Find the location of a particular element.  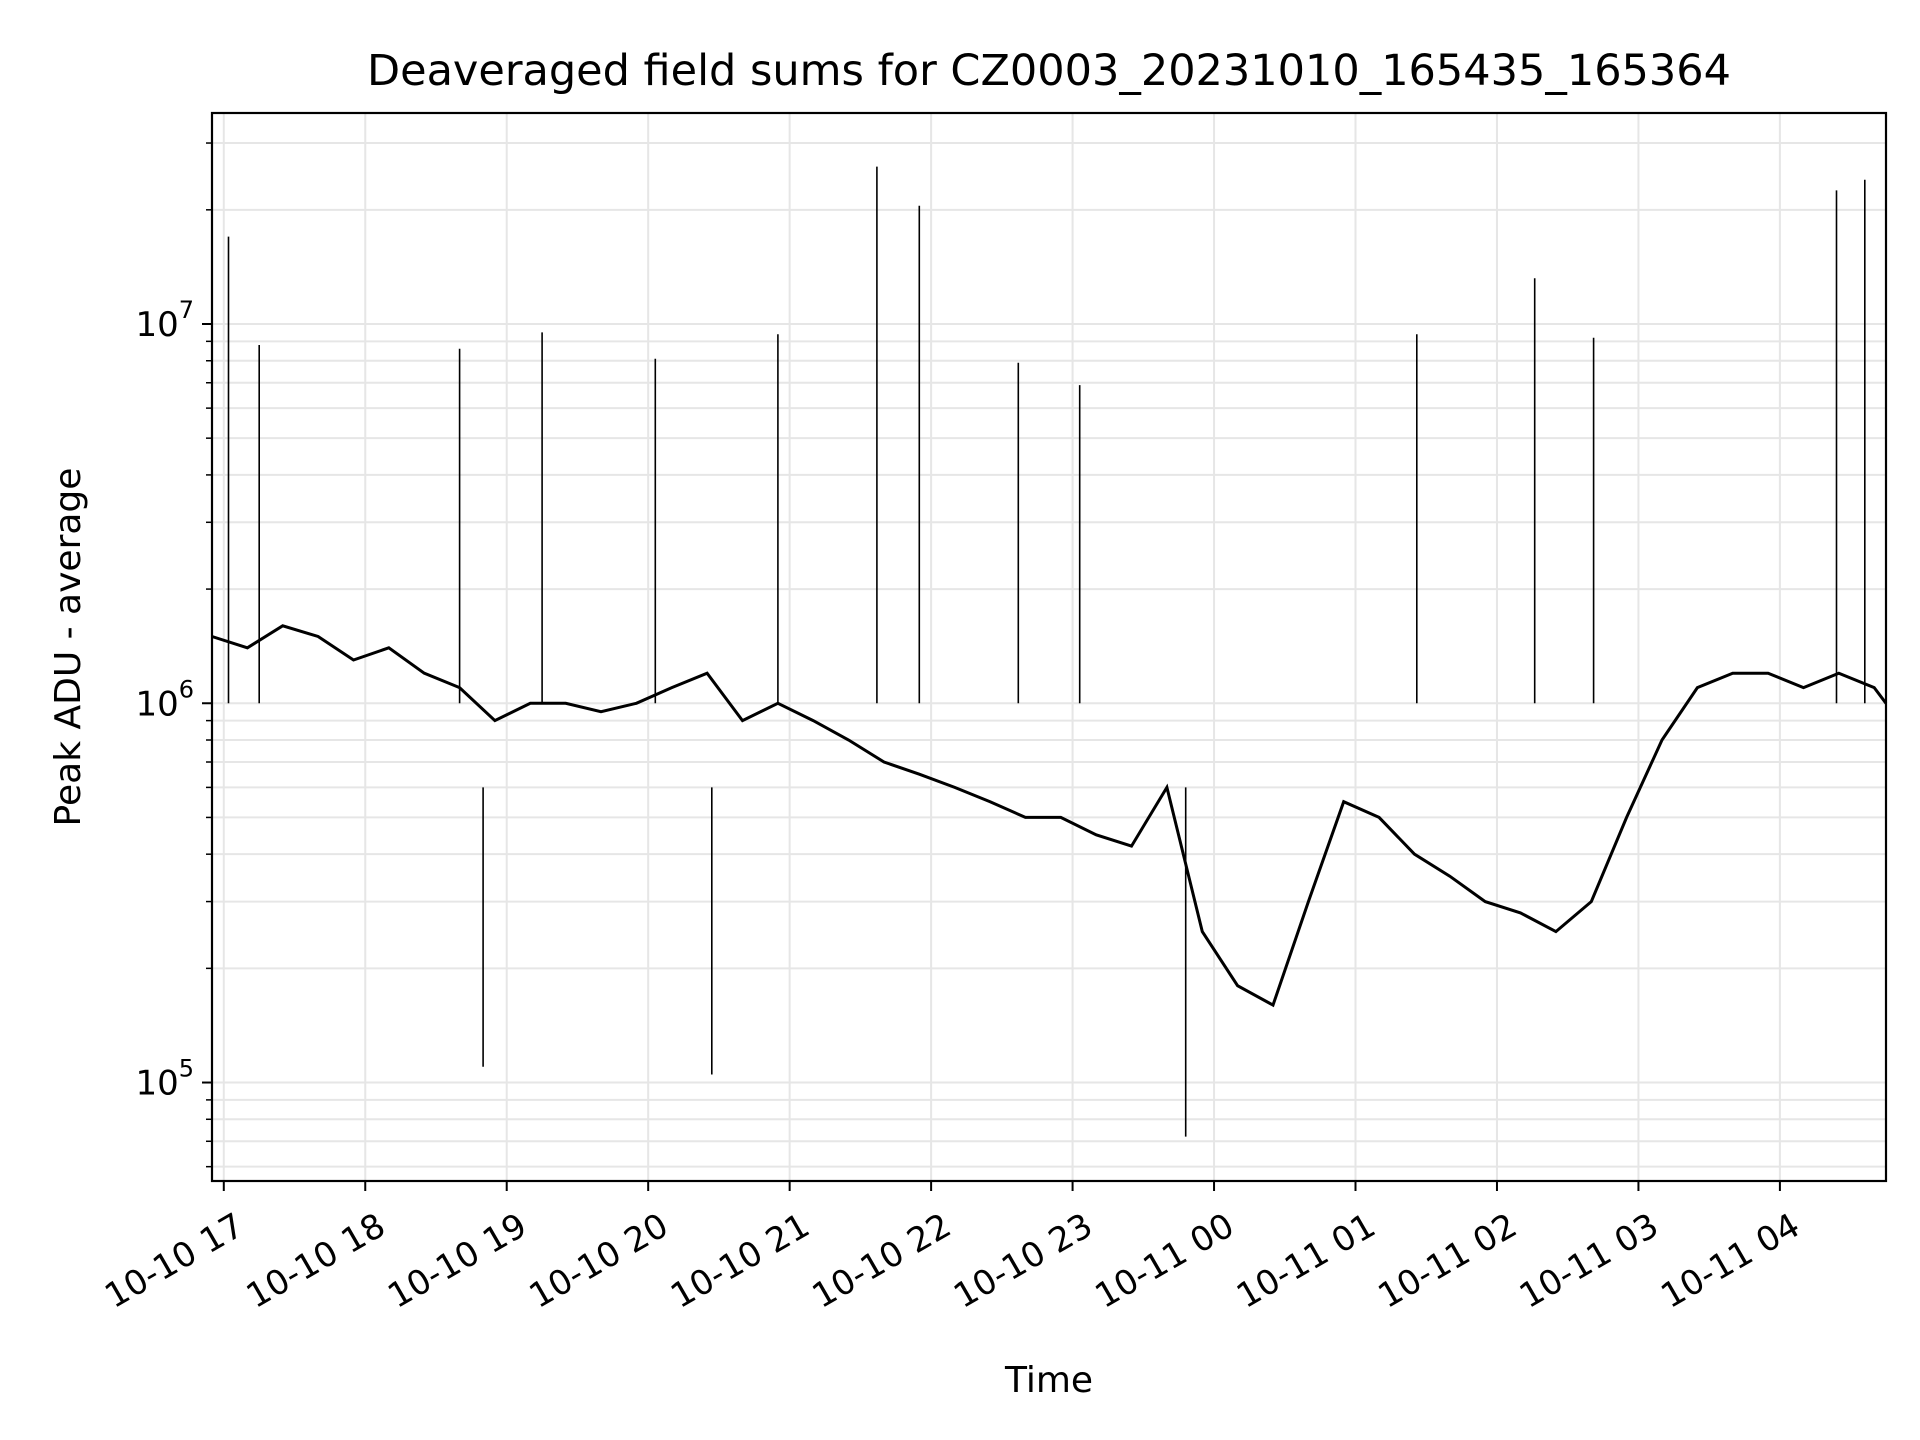

y-tick-label: 10⁷ is located at coordinates (164, 320).